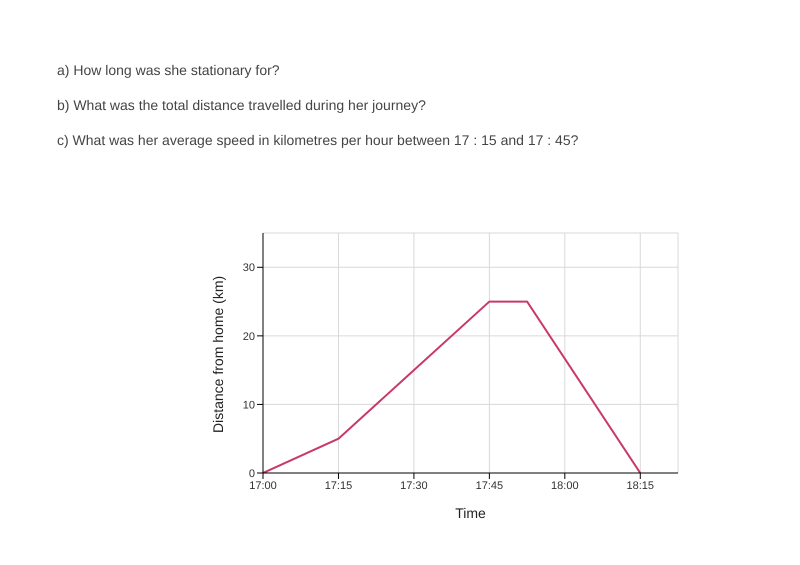 The height and width of the screenshot is (565, 800). What do you see at coordinates (169, 70) in the screenshot?
I see `text: a) How long was she stationary for?` at bounding box center [169, 70].